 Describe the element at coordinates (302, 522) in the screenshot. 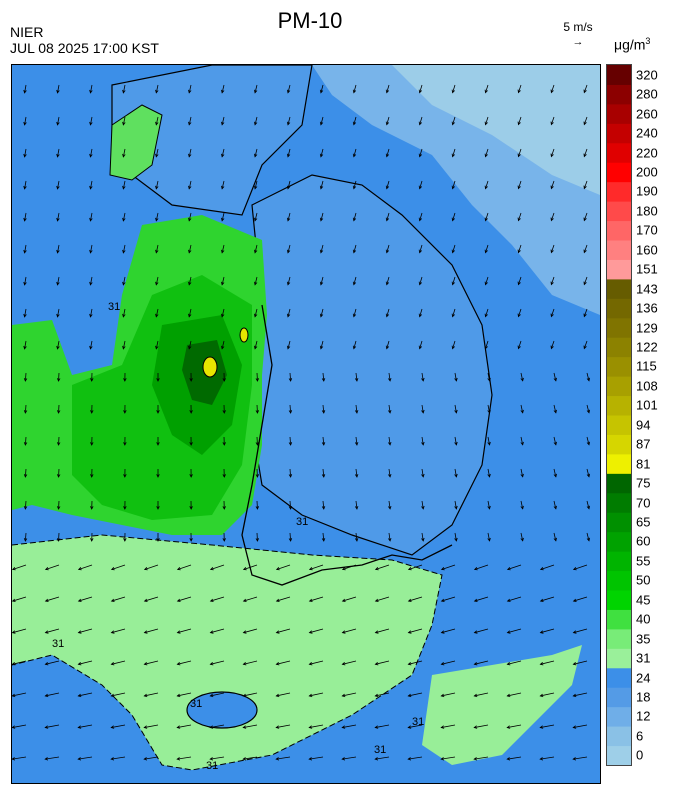

I see `contour-label: 31` at that location.